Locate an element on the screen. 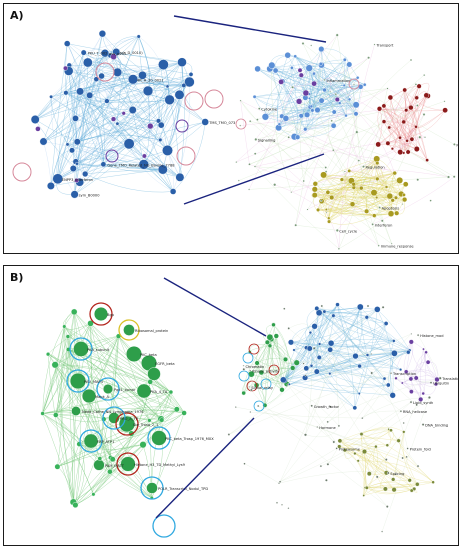  cluster-label: Transport is located at coordinates (385, 46).